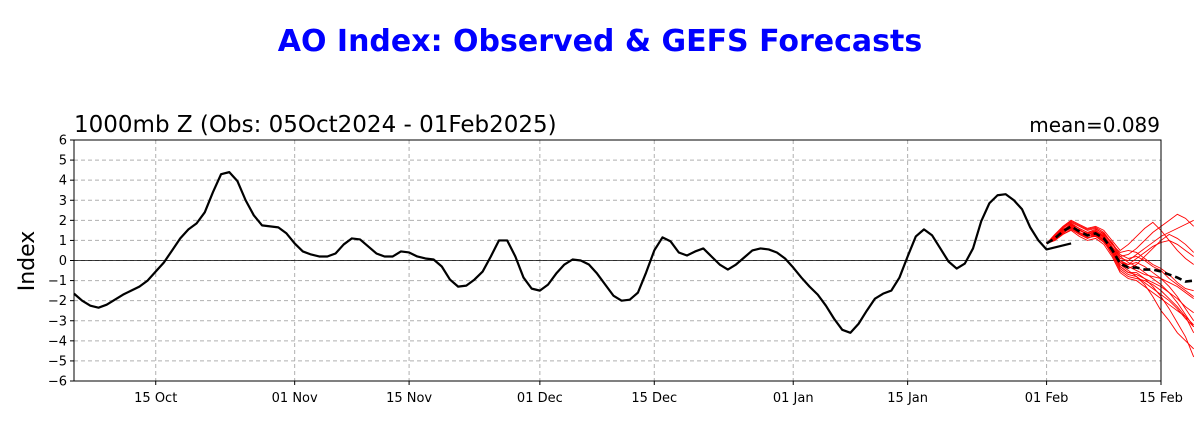 The image size is (1200, 430). What do you see at coordinates (57, 382) in the screenshot?
I see `y-tick-label: −6` at bounding box center [57, 382].